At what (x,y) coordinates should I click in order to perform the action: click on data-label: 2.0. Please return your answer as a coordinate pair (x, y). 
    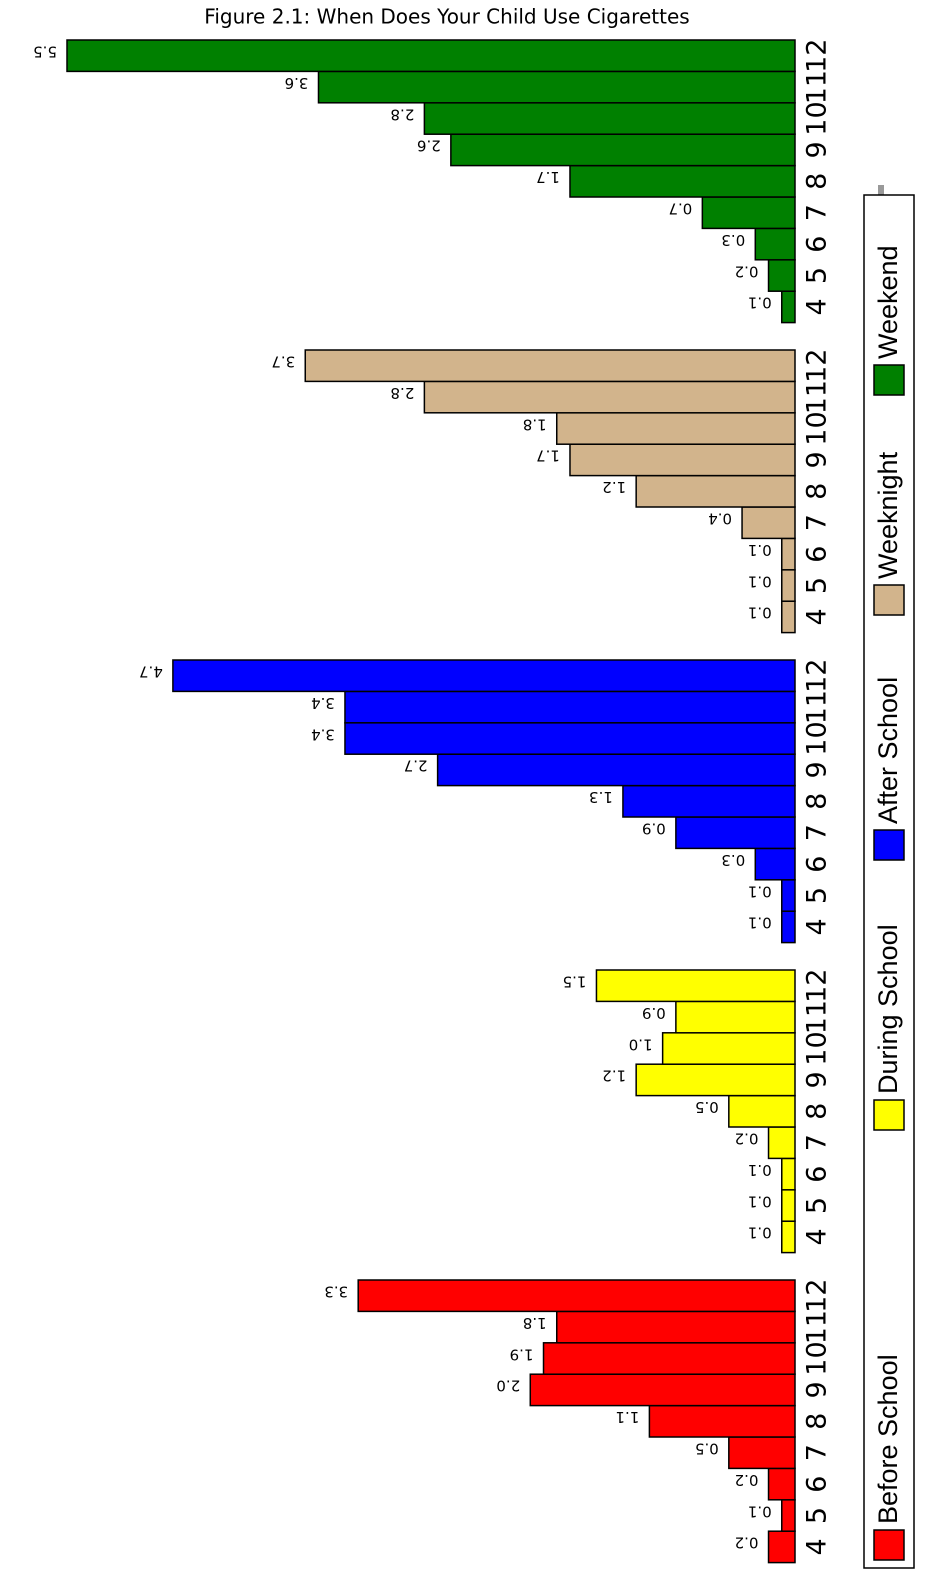
    Looking at the image, I should click on (508, 1386).